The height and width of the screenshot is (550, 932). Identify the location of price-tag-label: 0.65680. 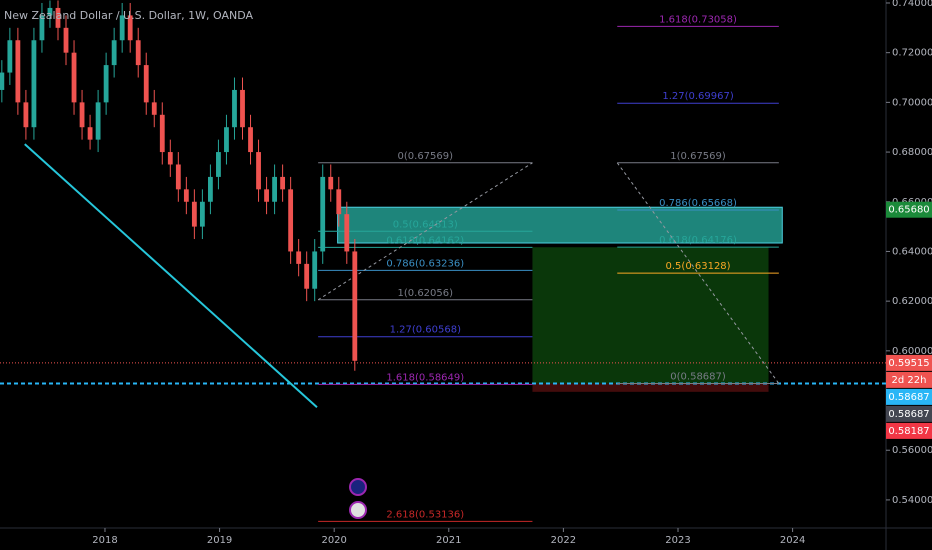
(908, 210).